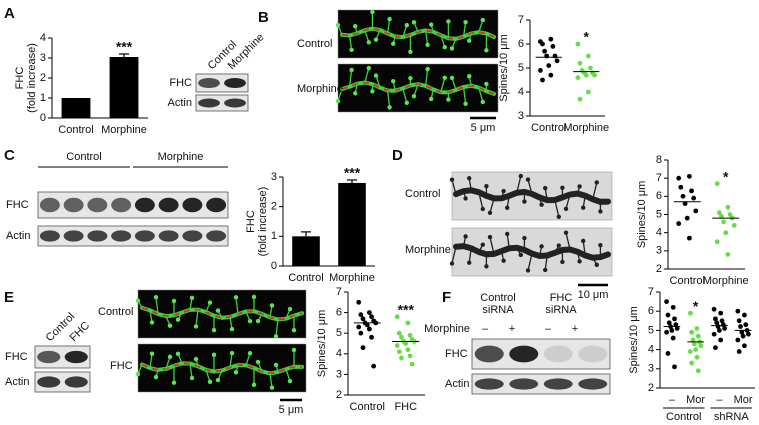 This screenshot has width=759, height=425. I want to click on scale-label: 5 μm, so click(483, 128).